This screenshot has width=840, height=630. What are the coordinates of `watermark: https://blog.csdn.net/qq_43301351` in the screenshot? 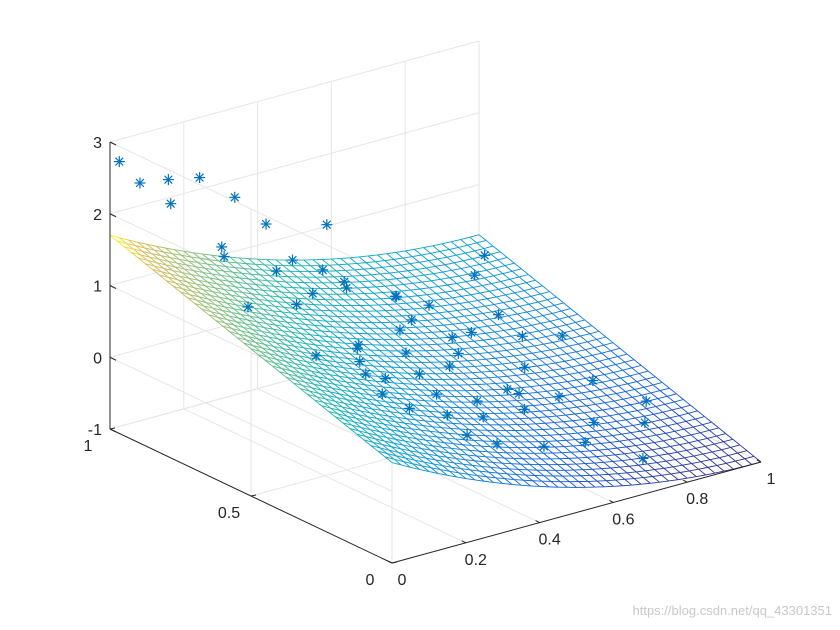 It's located at (732, 610).